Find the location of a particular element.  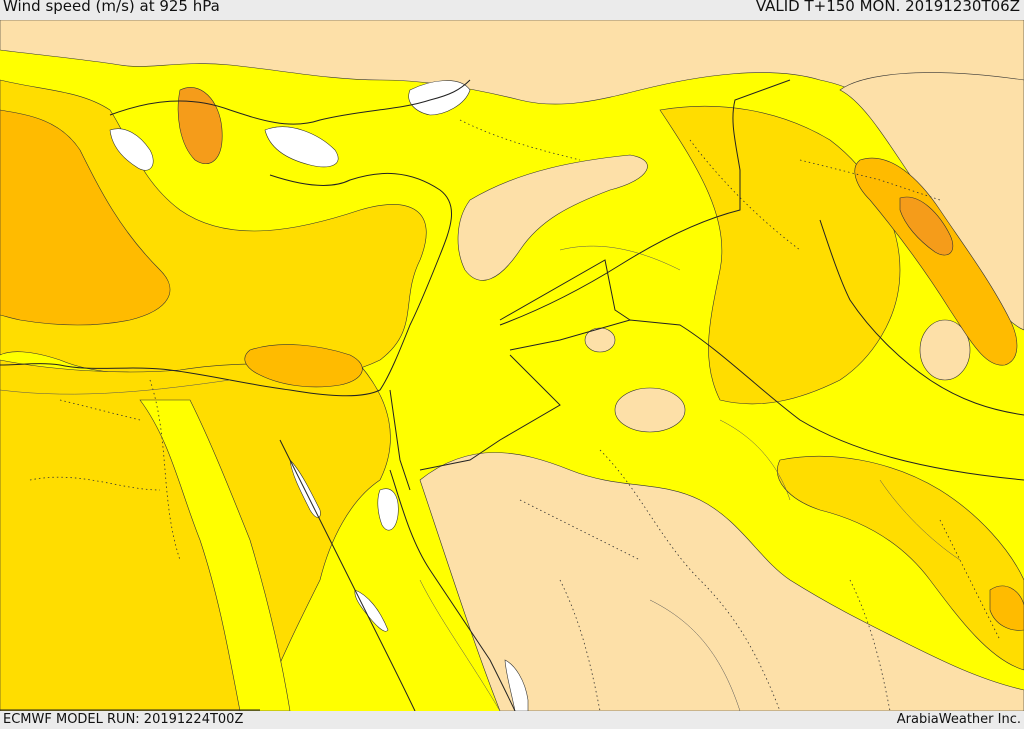

band-20-25-zagros is located at coordinates (926, 226).